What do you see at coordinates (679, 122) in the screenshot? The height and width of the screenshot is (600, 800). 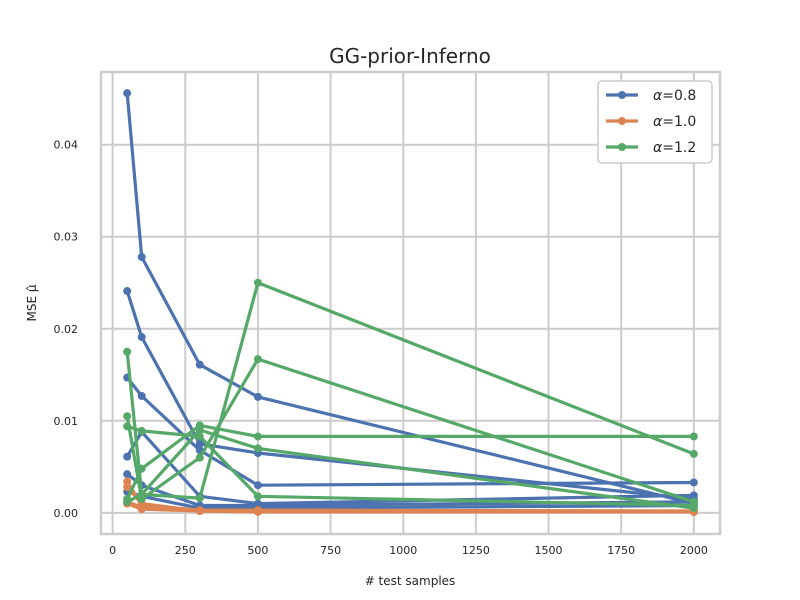 I see `legend-label-value: =1.0` at bounding box center [679, 122].